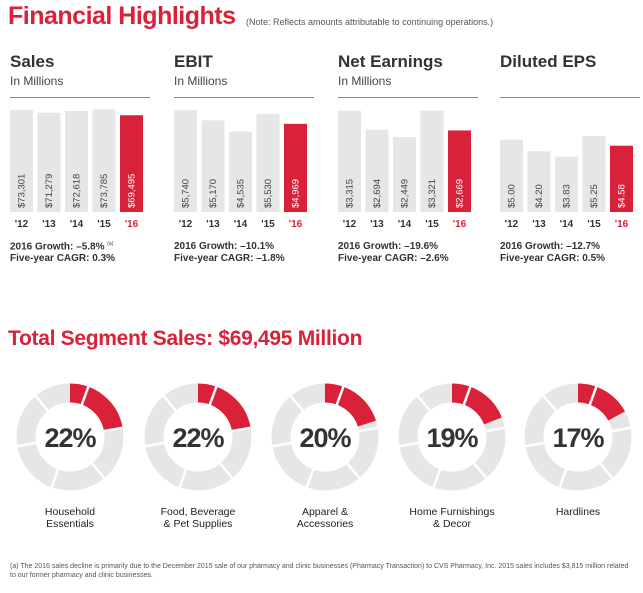  What do you see at coordinates (390, 61) in the screenshot?
I see `chart-title: Net Earnings` at bounding box center [390, 61].